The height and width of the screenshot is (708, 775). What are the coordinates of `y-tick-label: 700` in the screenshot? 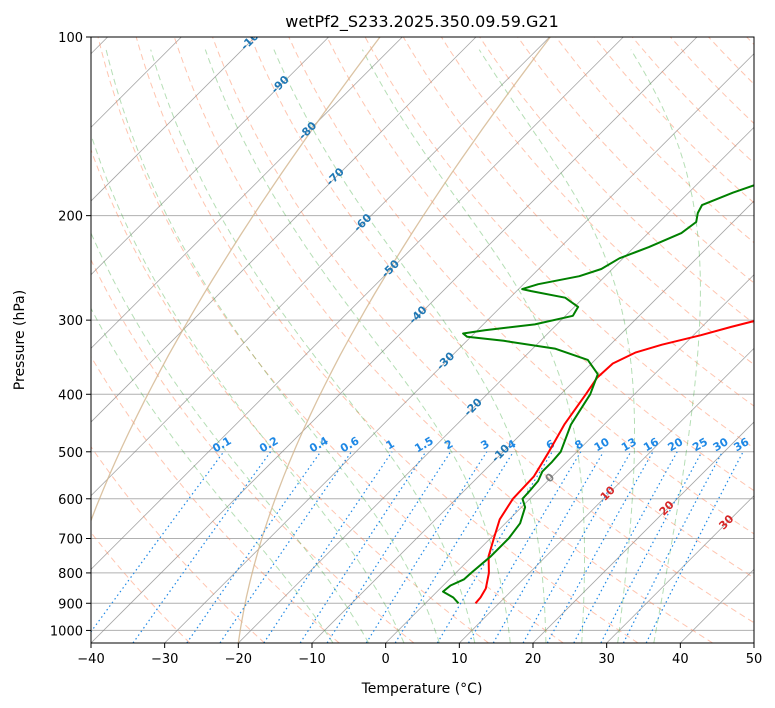 It's located at (70, 540).